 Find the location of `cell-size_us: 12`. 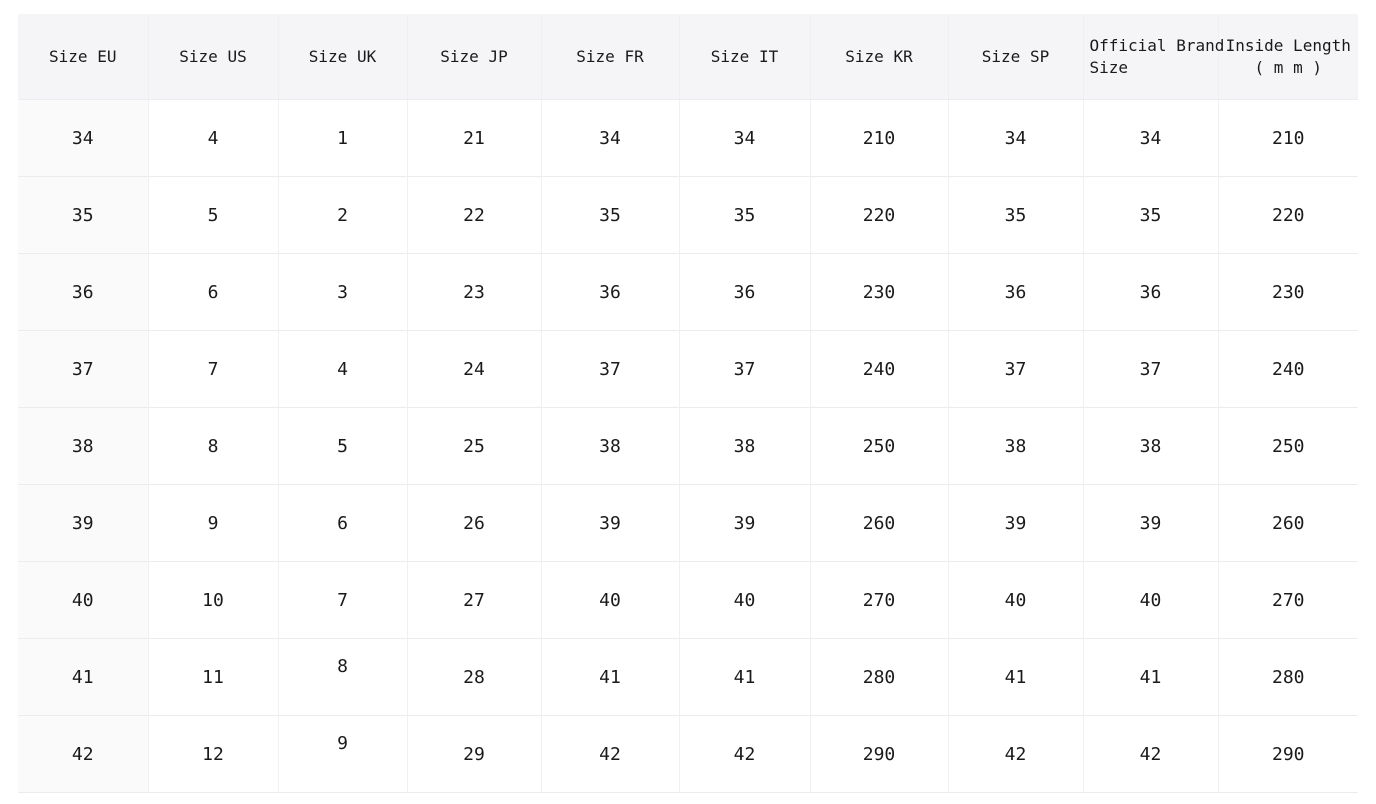

cell-size_us: 12 is located at coordinates (212, 754).